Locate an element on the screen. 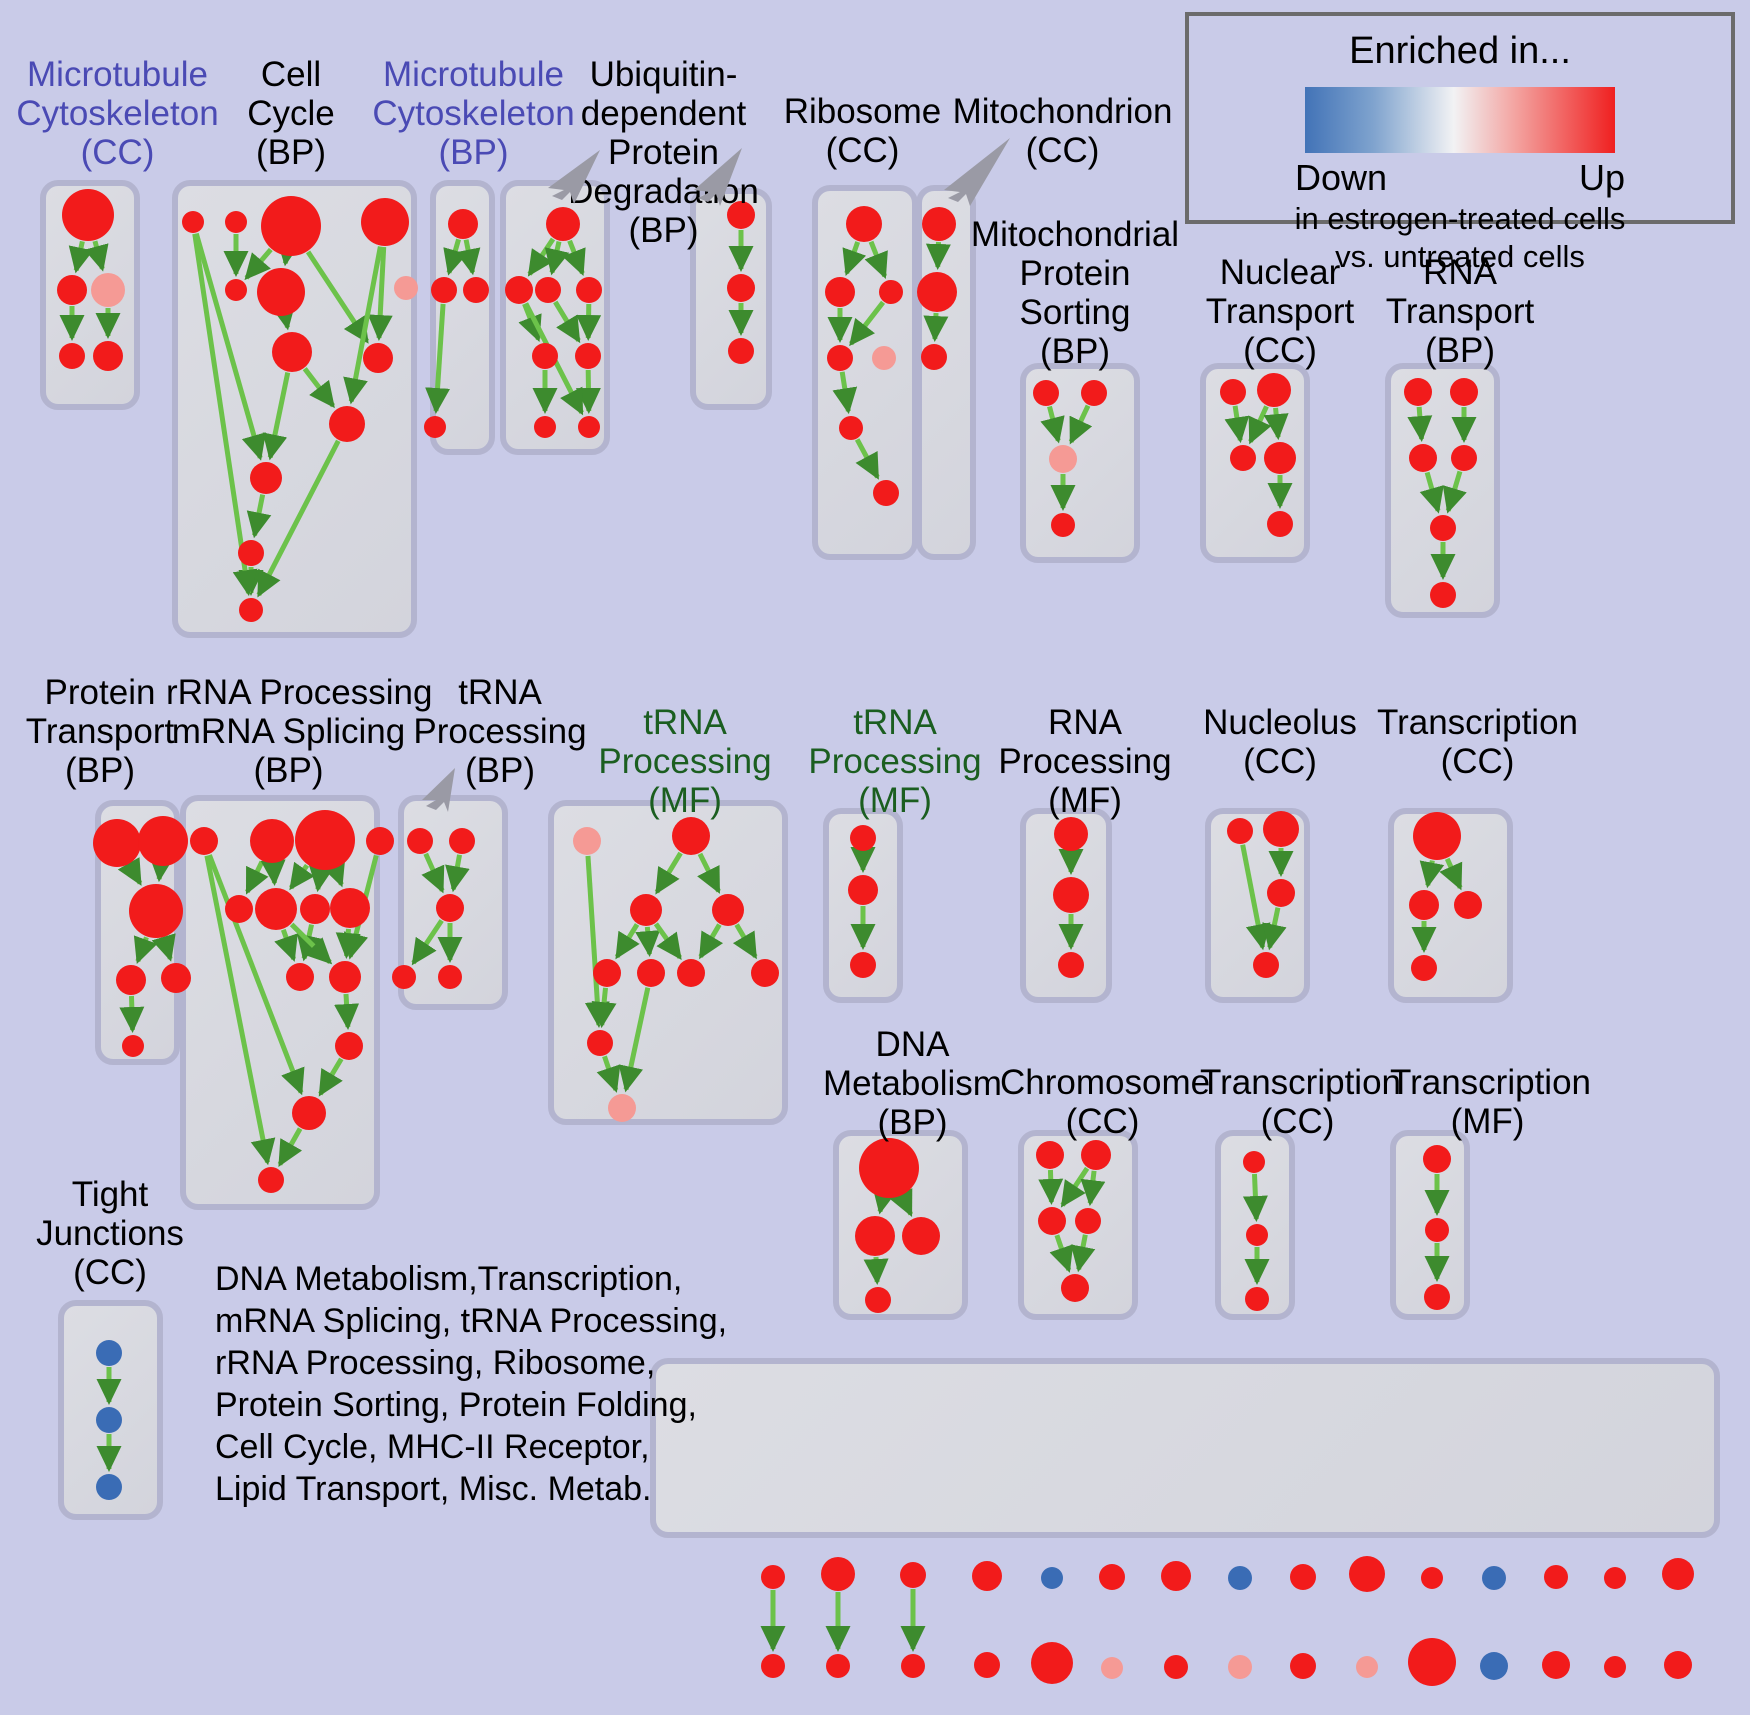 This screenshot has width=1750, height=1715. panel-rna-processing-mf is located at coordinates (1066, 905).